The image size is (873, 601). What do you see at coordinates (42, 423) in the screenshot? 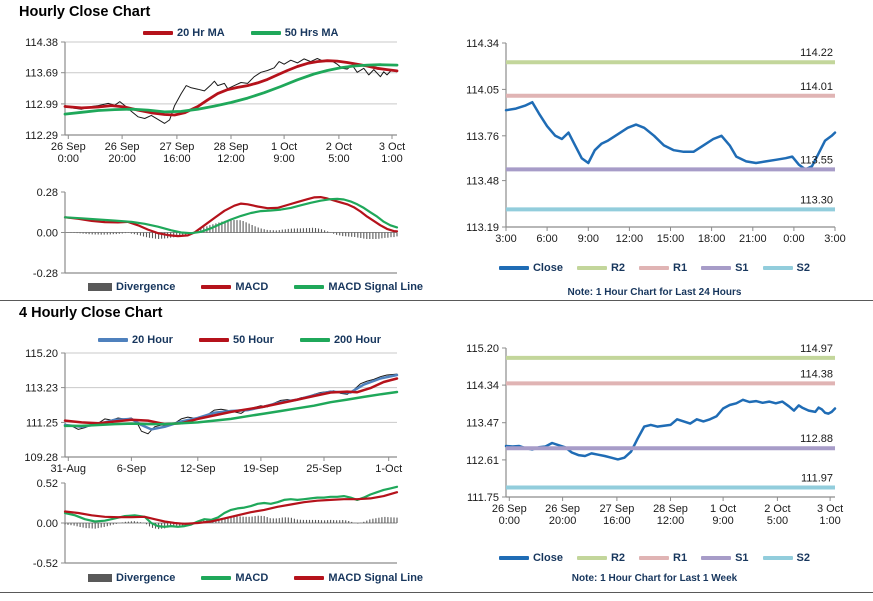
I see `svg-text: 111.25` at bounding box center [42, 423].